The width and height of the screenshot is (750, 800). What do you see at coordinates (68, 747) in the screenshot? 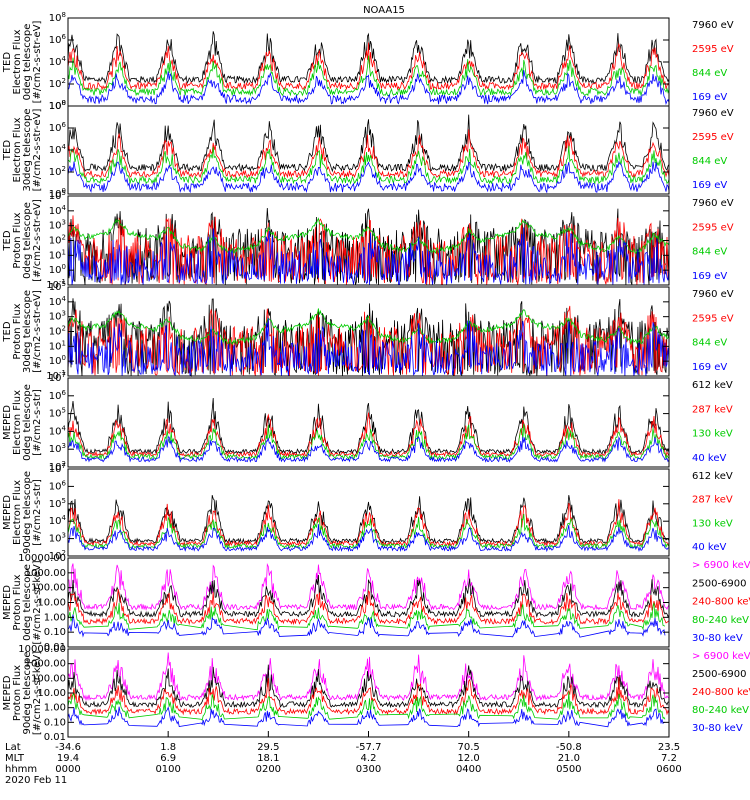
I see `x-tick-label-lat: -34.6` at bounding box center [68, 747].